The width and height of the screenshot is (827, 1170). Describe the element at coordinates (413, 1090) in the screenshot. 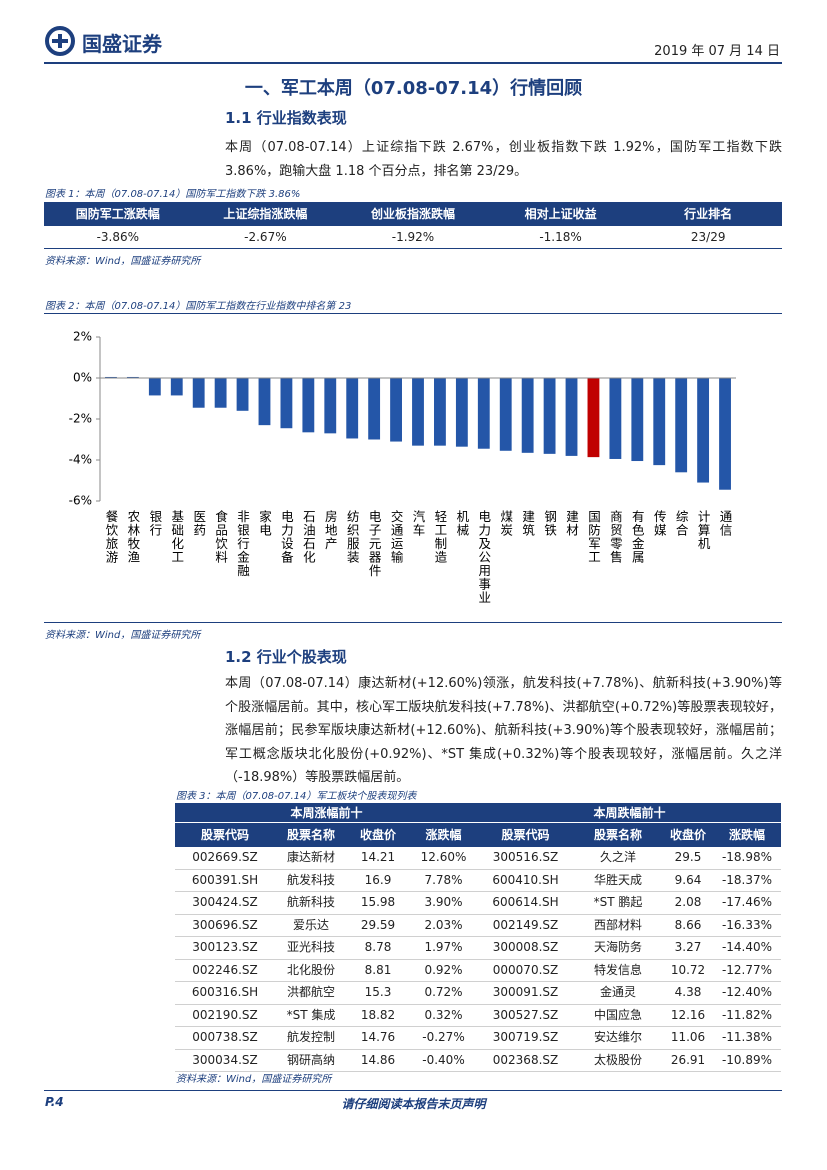

I see `footer-rule` at that location.